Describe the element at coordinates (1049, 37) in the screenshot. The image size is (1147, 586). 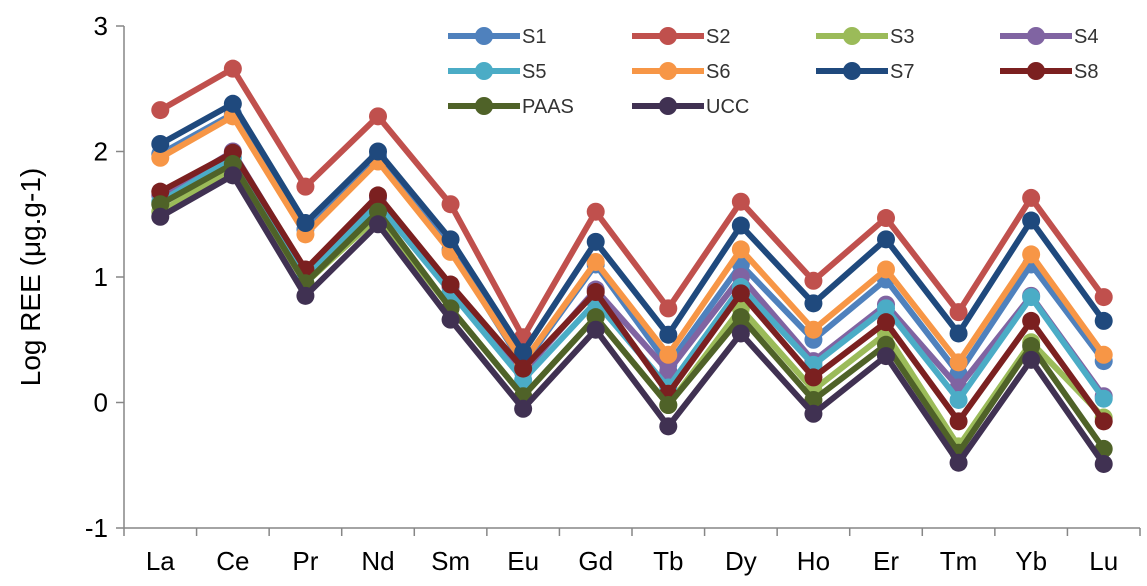
I see `legend-item-s4: S4` at that location.